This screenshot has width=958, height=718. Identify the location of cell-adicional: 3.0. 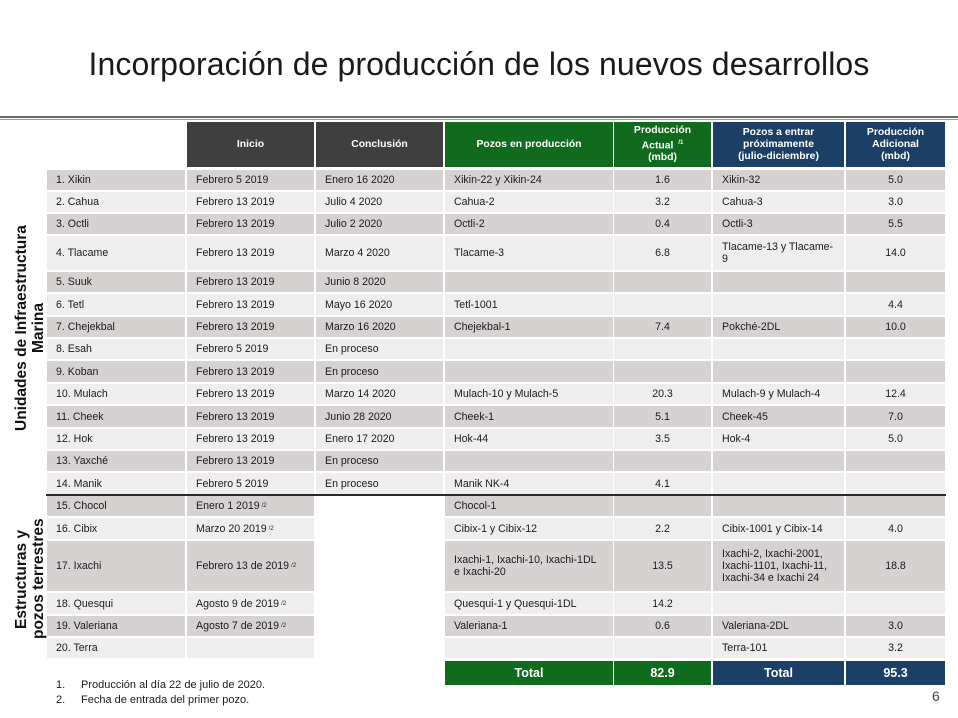
(895, 202).